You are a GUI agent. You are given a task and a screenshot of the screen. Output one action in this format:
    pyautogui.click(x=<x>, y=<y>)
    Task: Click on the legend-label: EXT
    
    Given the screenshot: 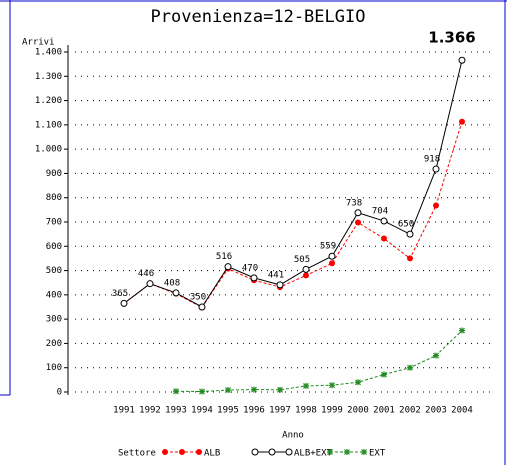 What is the action you would take?
    pyautogui.click(x=377, y=454)
    